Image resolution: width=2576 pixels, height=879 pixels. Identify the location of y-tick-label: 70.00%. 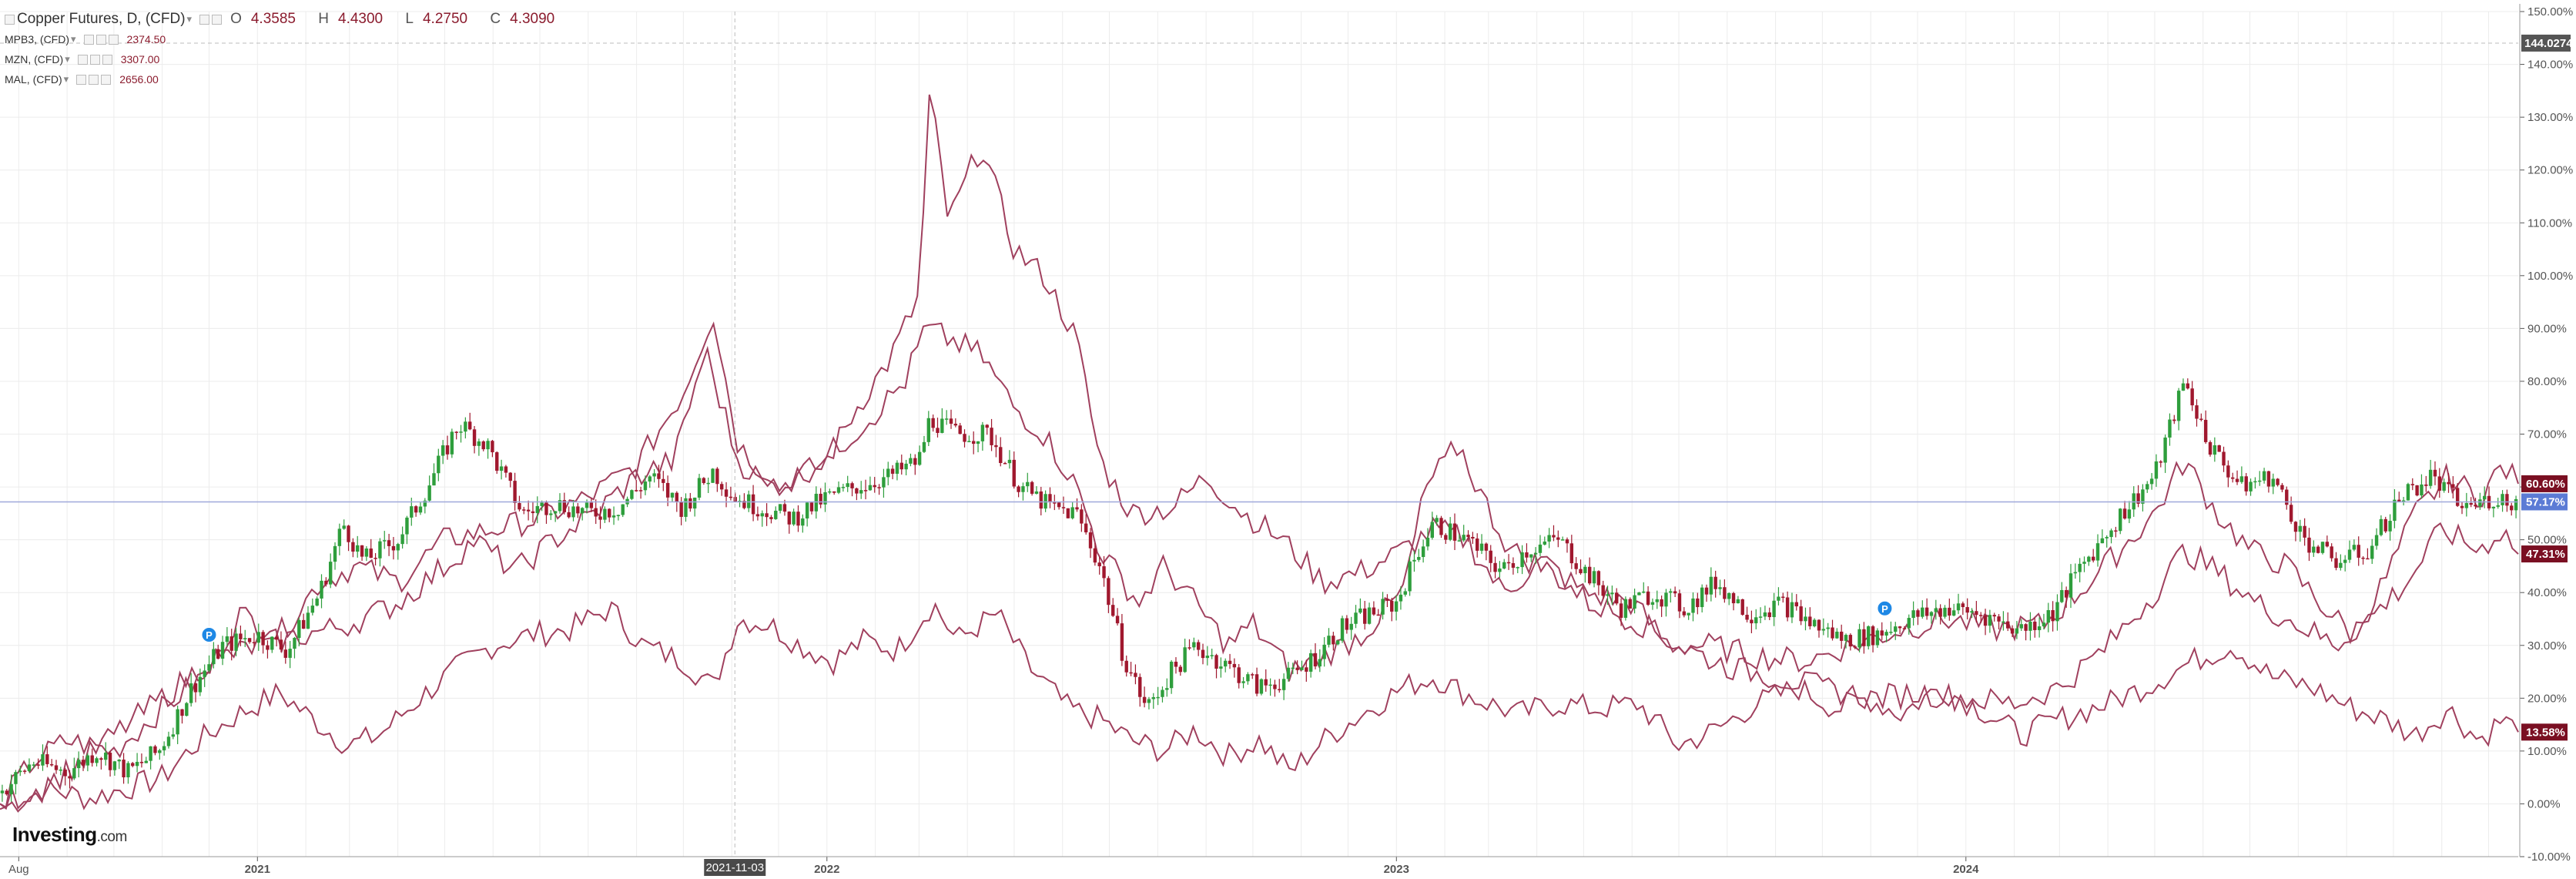
(2547, 434).